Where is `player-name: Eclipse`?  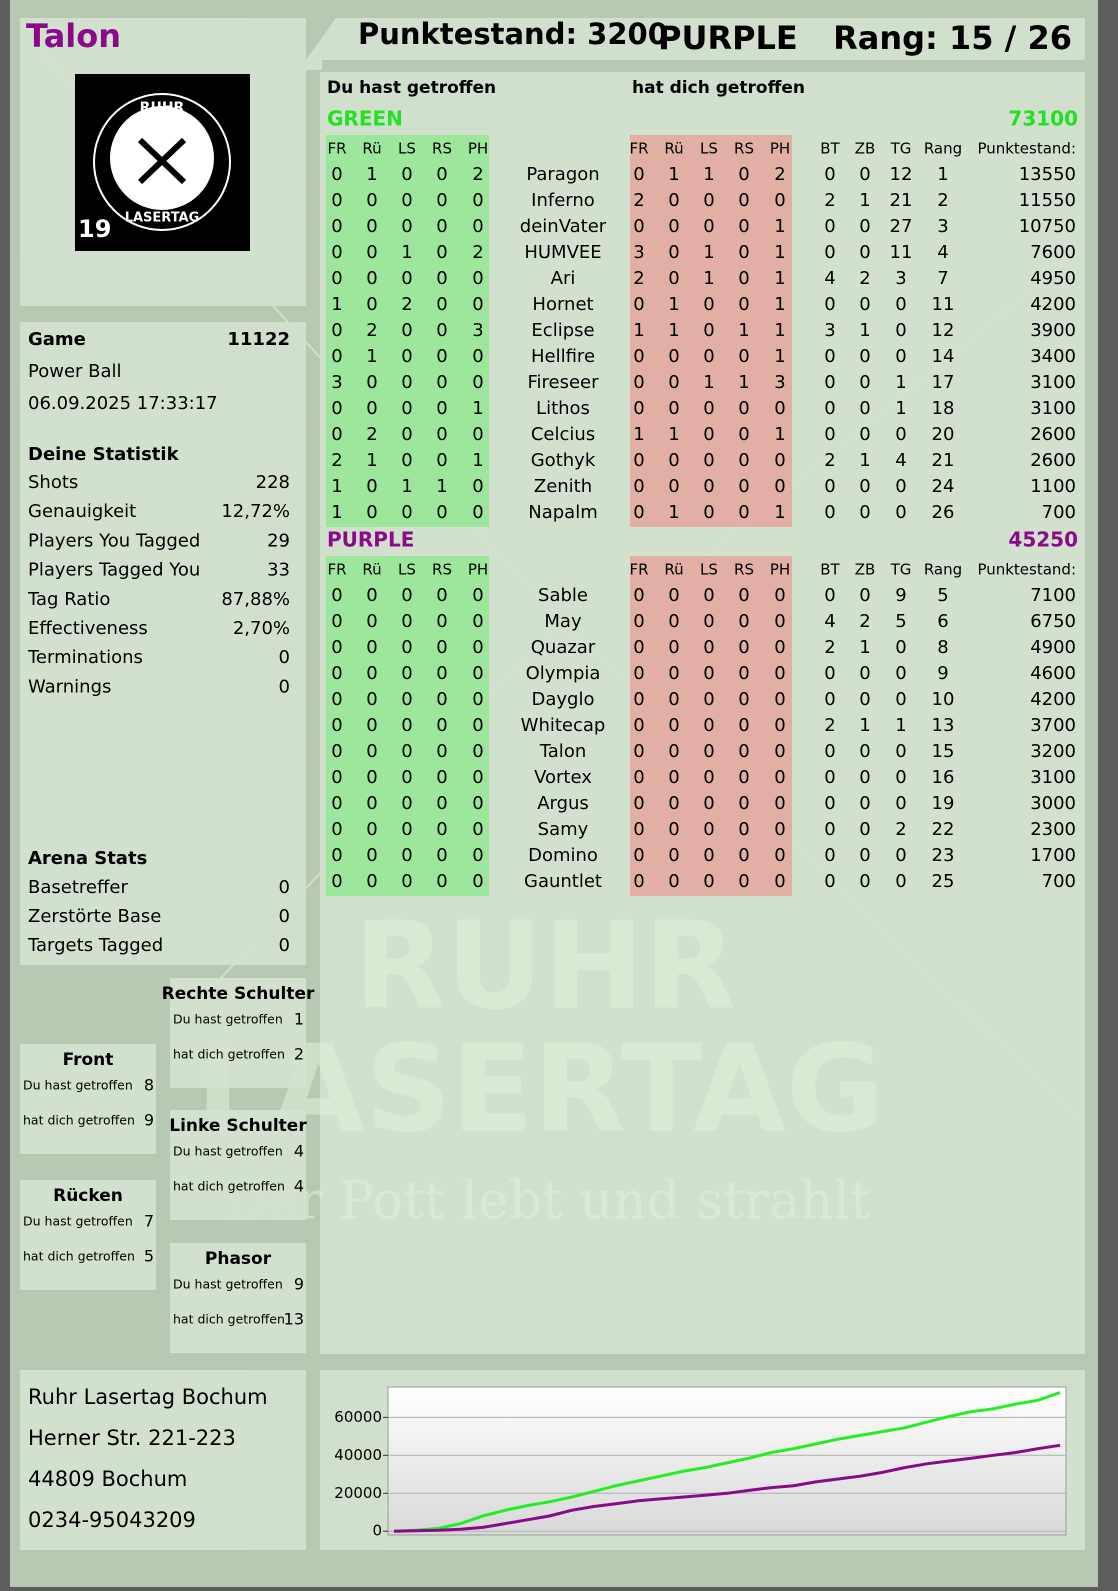
player-name: Eclipse is located at coordinates (562, 330).